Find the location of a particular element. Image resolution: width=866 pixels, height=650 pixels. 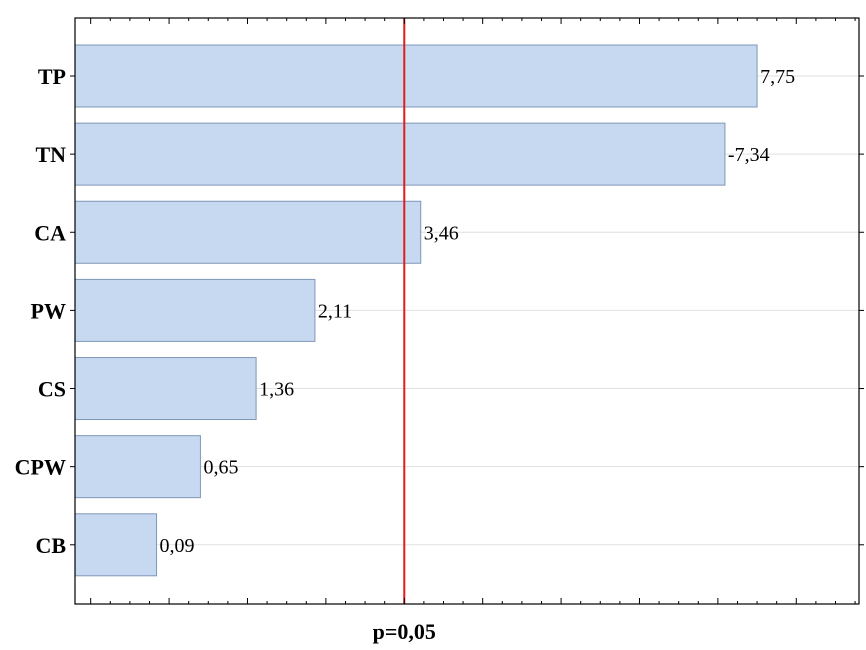

category-label-tp: TP is located at coordinates (52, 76).